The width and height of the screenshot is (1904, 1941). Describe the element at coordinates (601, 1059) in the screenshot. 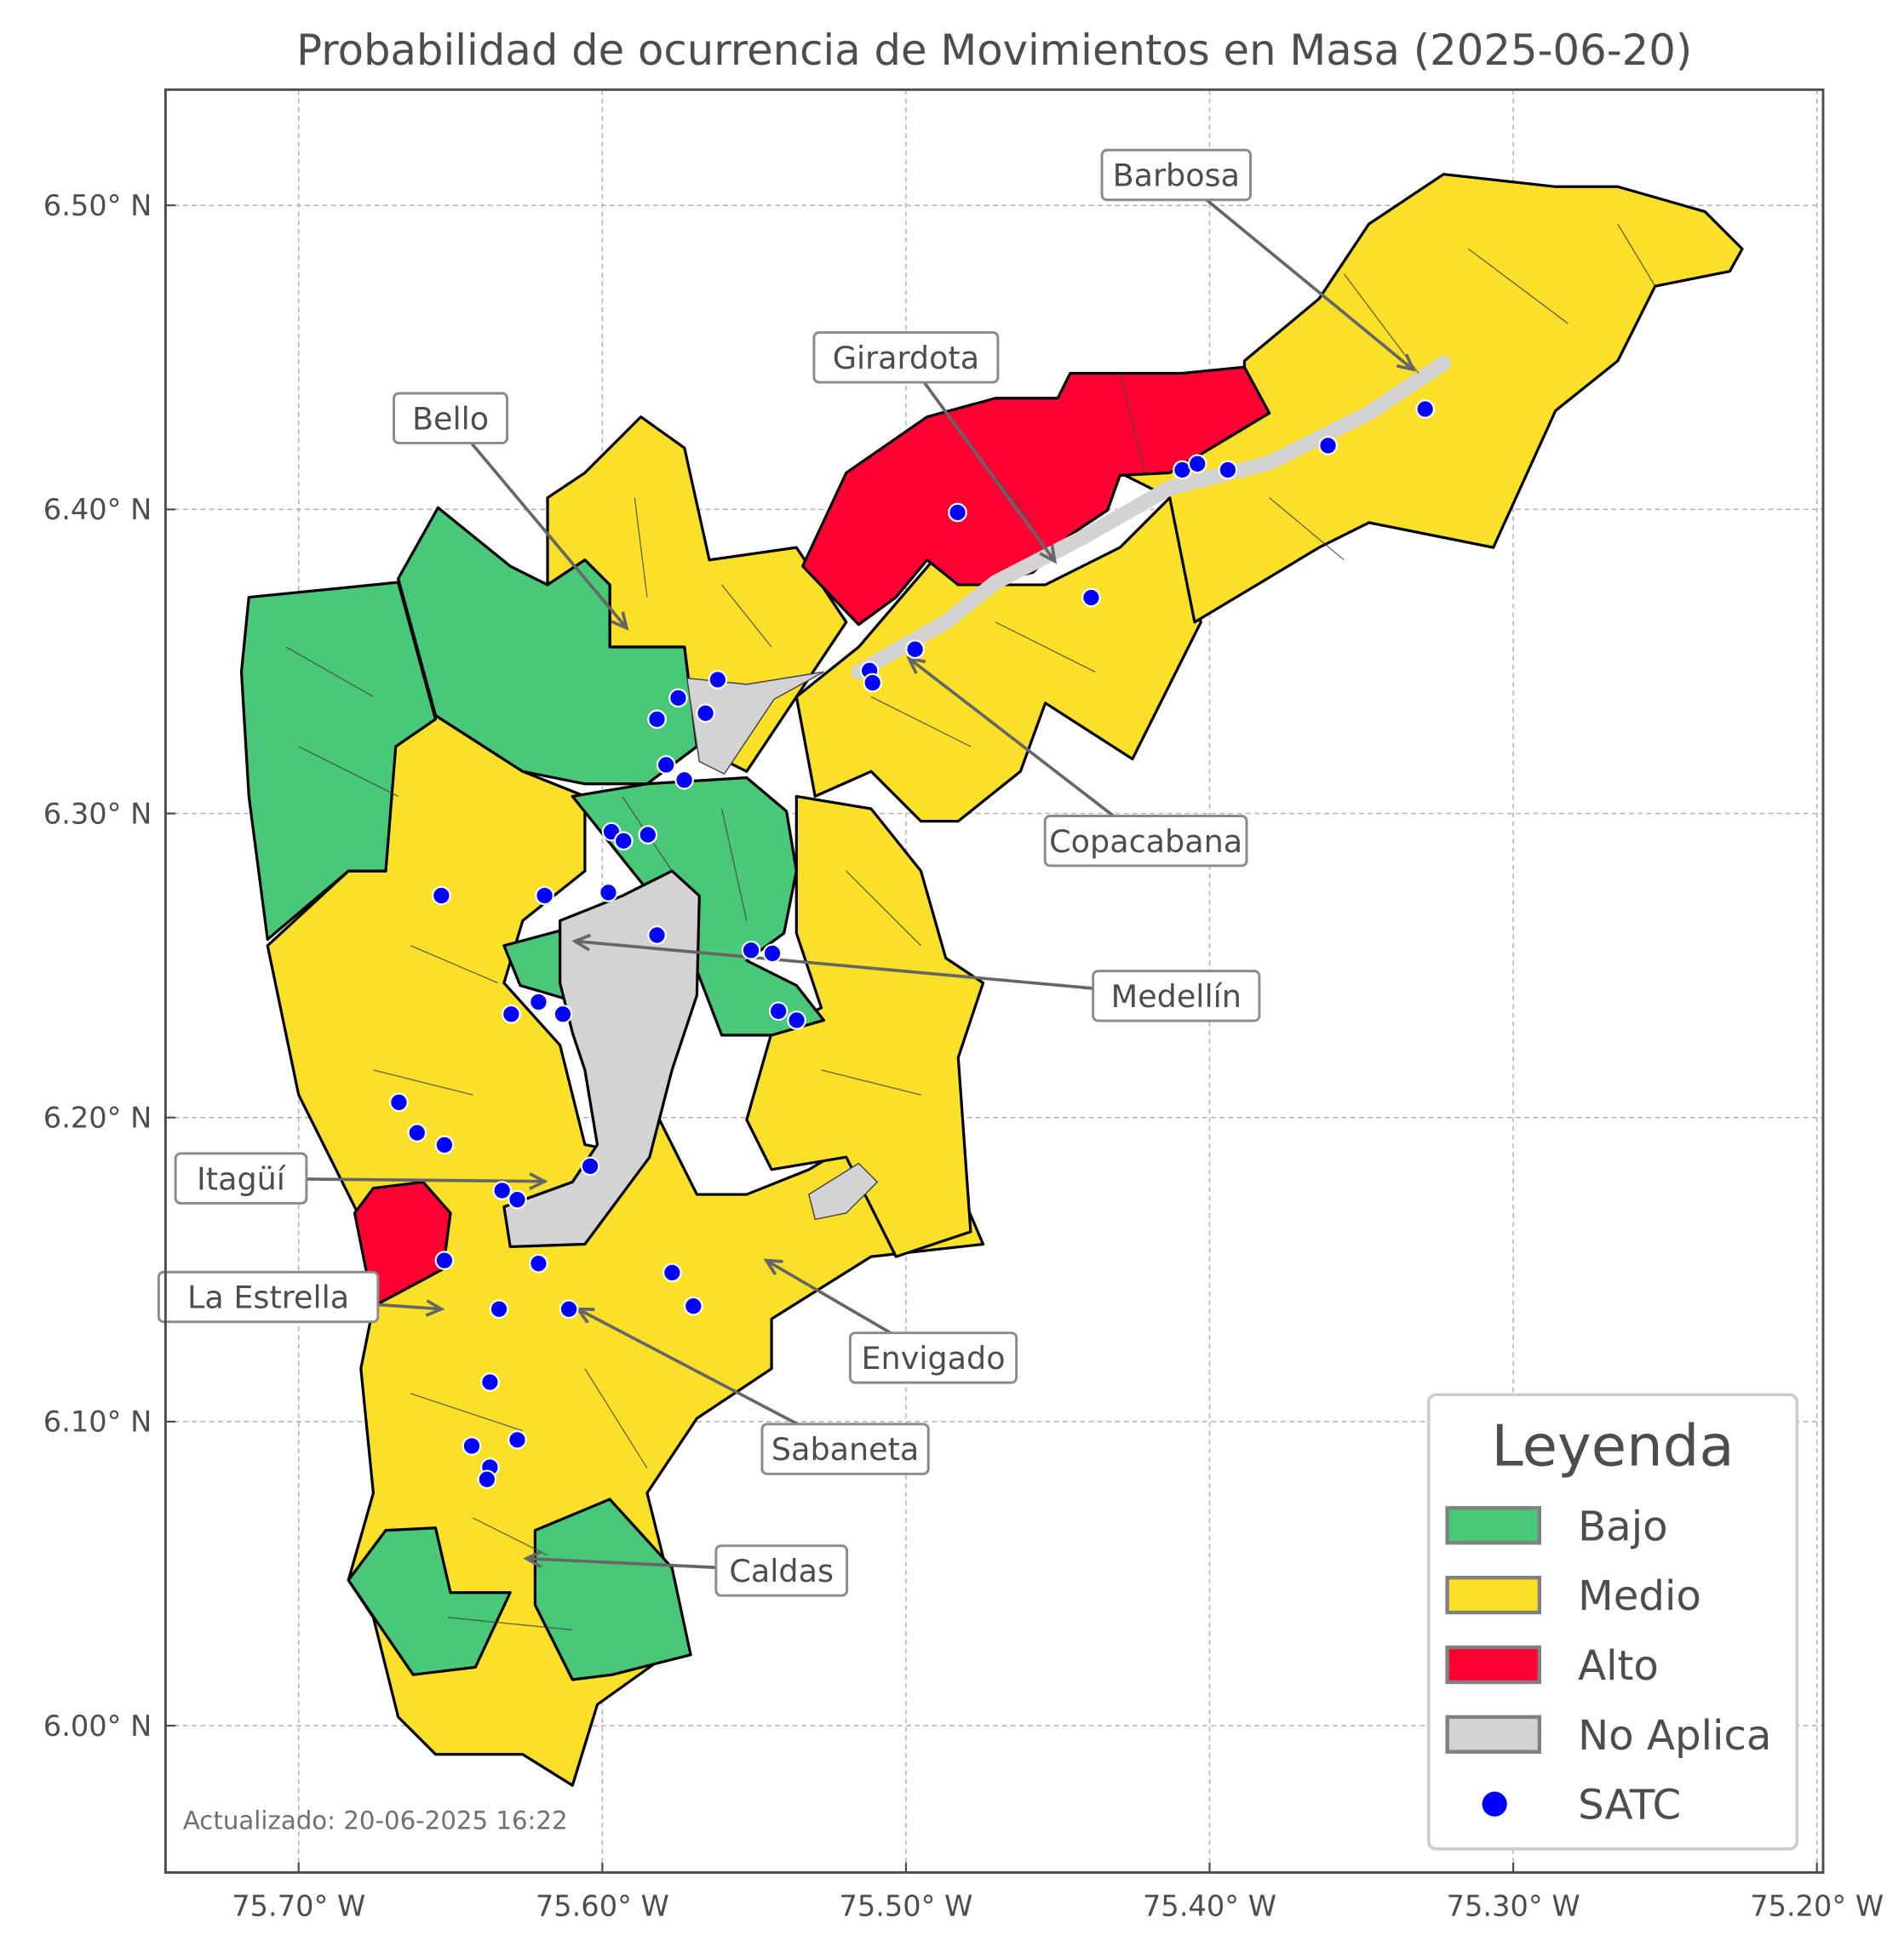

I see `region-no-aplica-urban` at that location.